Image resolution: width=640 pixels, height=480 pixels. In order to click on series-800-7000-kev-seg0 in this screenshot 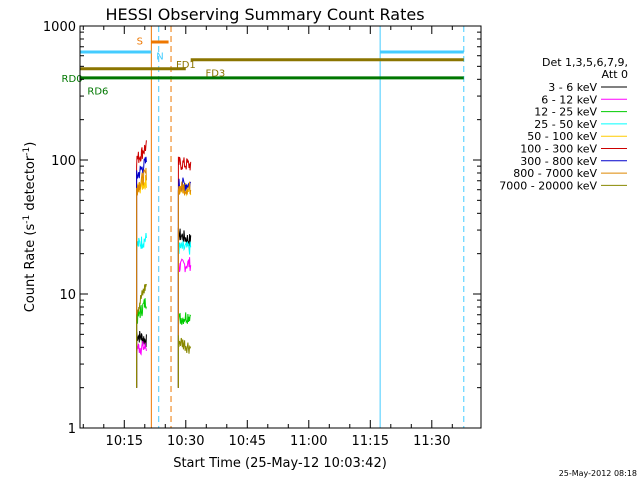, I will do `click(141, 277)`.